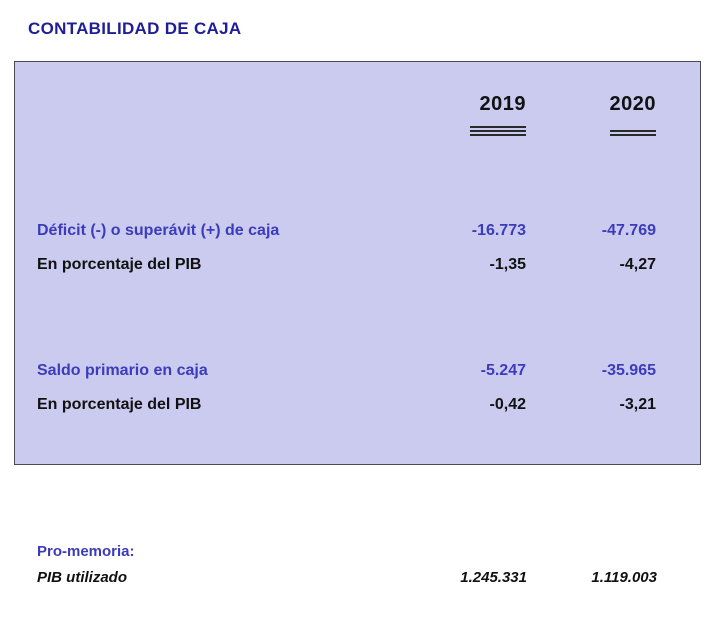  What do you see at coordinates (346, 104) in the screenshot?
I see `table-header-row: 2019 2020` at bounding box center [346, 104].